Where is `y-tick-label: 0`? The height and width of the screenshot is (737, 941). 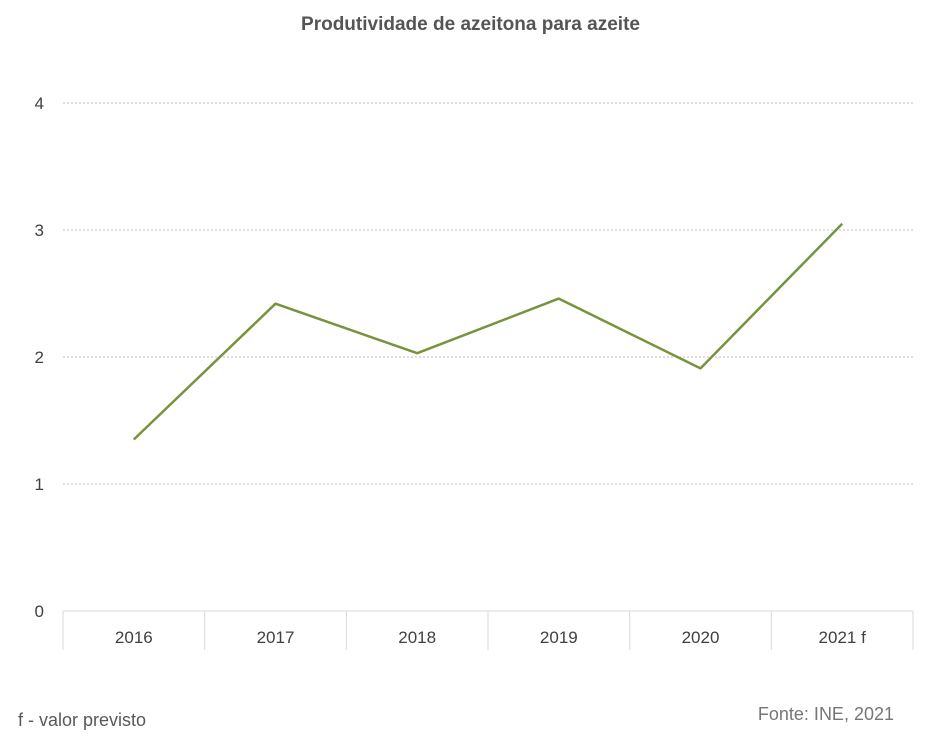 y-tick-label: 0 is located at coordinates (39, 611).